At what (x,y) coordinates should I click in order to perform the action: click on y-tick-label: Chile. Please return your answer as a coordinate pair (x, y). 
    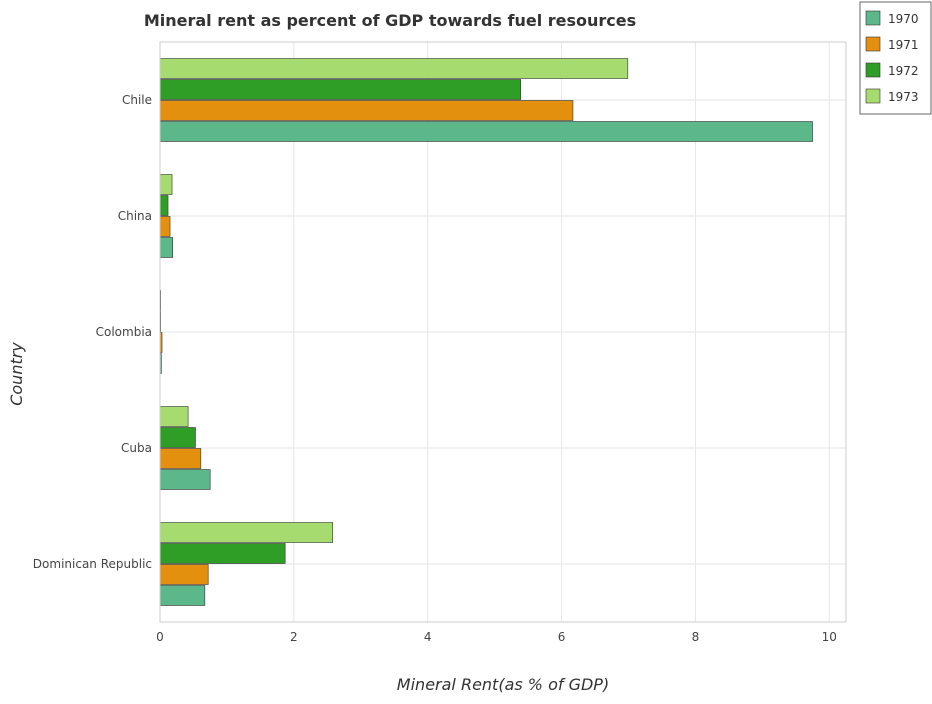
    Looking at the image, I should click on (137, 100).